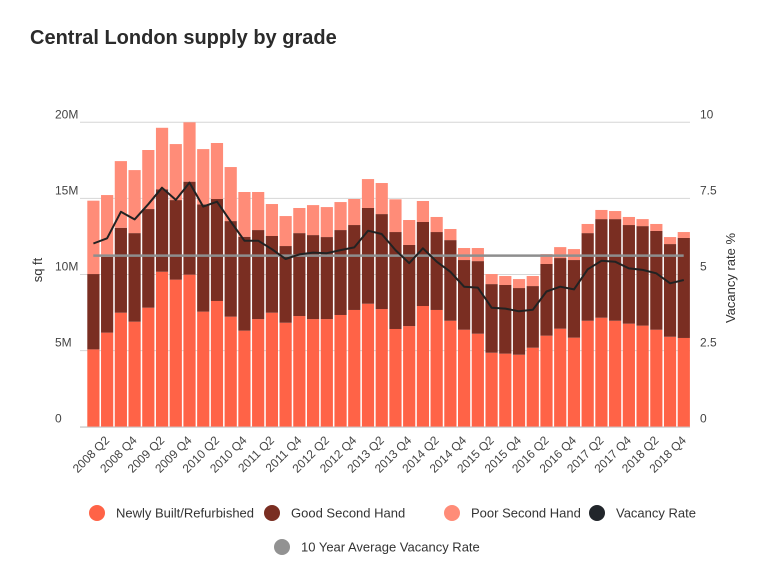  I want to click on y-axis-title: sq ft, so click(37, 269).